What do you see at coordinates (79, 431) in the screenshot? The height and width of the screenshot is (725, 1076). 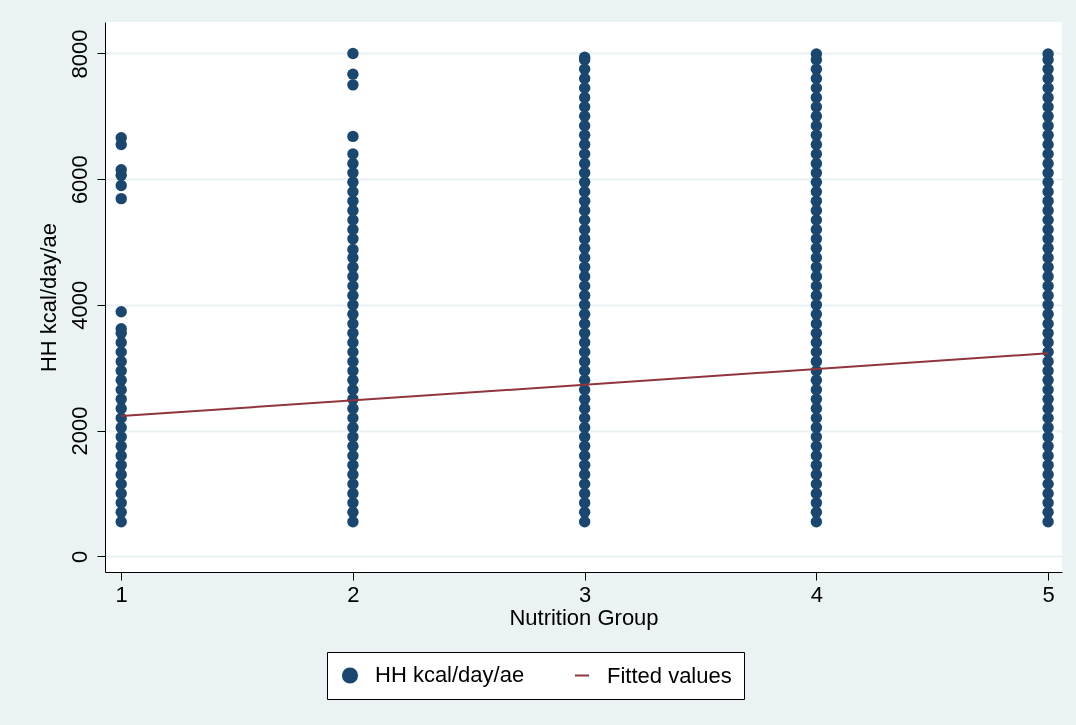 I see `y-tick-label: 2000` at bounding box center [79, 431].